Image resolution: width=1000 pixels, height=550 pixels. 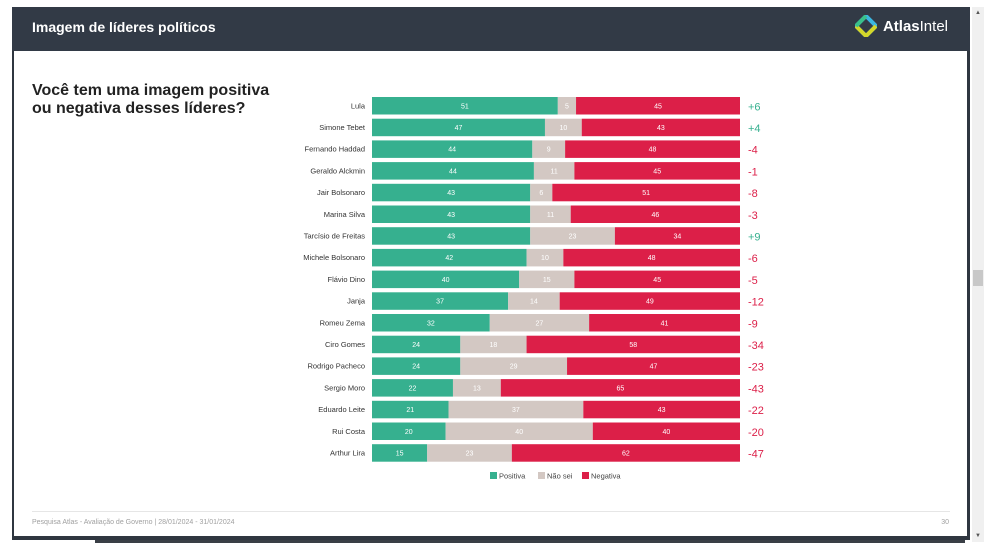 What do you see at coordinates (491, 511) in the screenshot?
I see `footer-divider` at bounding box center [491, 511].